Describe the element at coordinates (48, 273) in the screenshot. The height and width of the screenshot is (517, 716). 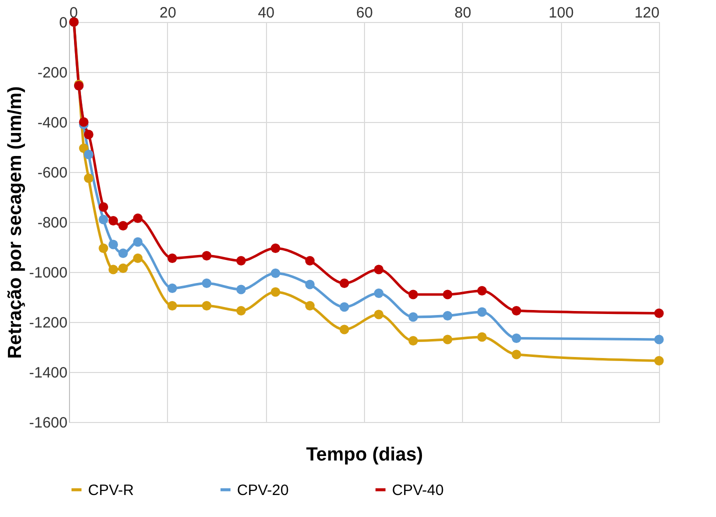
I see `y-tick-label: -1000` at that location.